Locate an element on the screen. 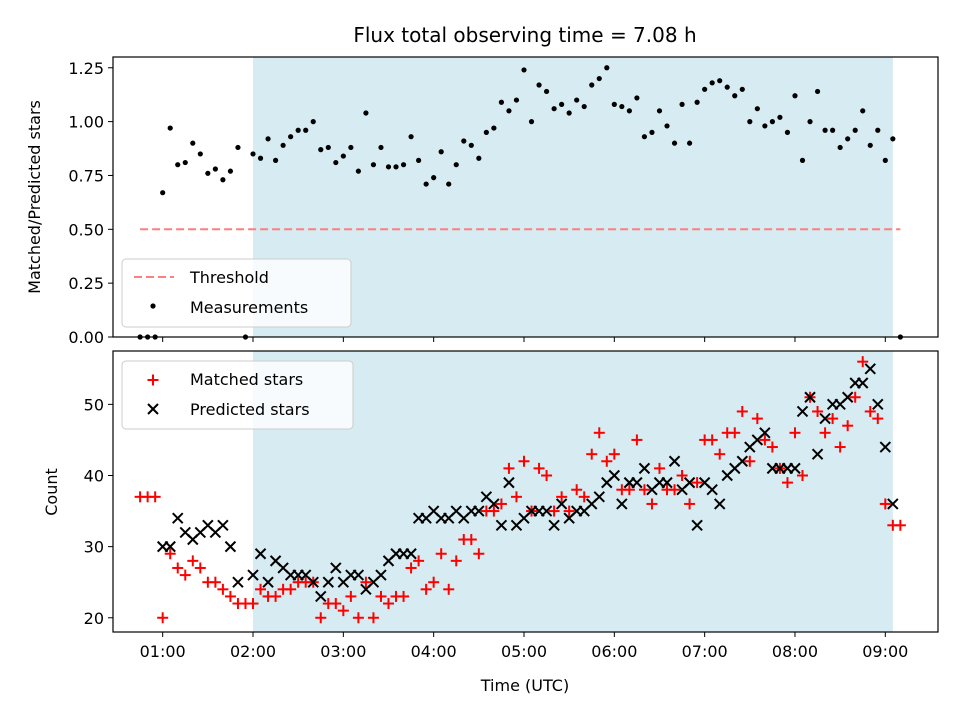  x-tick-label: 09:00 is located at coordinates (885, 651).